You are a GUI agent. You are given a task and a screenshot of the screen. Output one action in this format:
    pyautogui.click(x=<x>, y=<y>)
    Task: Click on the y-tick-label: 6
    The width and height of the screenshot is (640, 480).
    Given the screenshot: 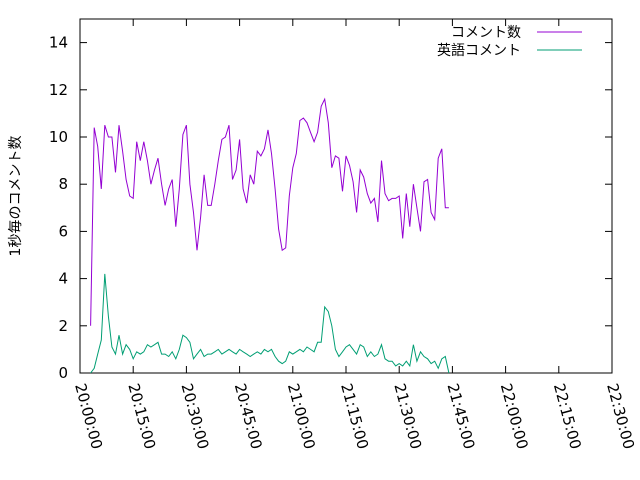 What is the action you would take?
    pyautogui.click(x=63, y=231)
    